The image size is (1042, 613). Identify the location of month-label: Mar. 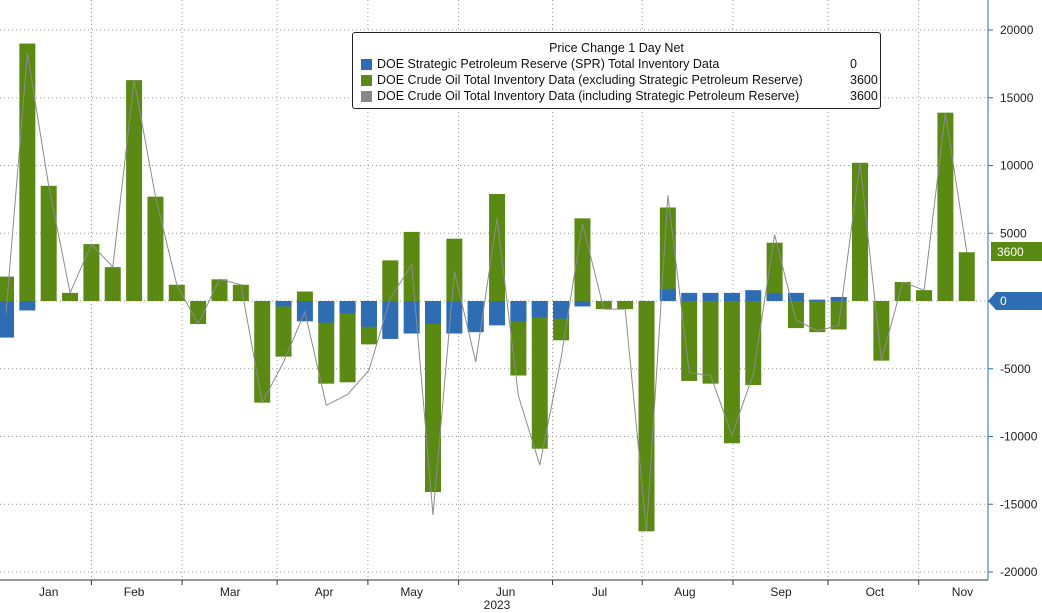
(230, 592).